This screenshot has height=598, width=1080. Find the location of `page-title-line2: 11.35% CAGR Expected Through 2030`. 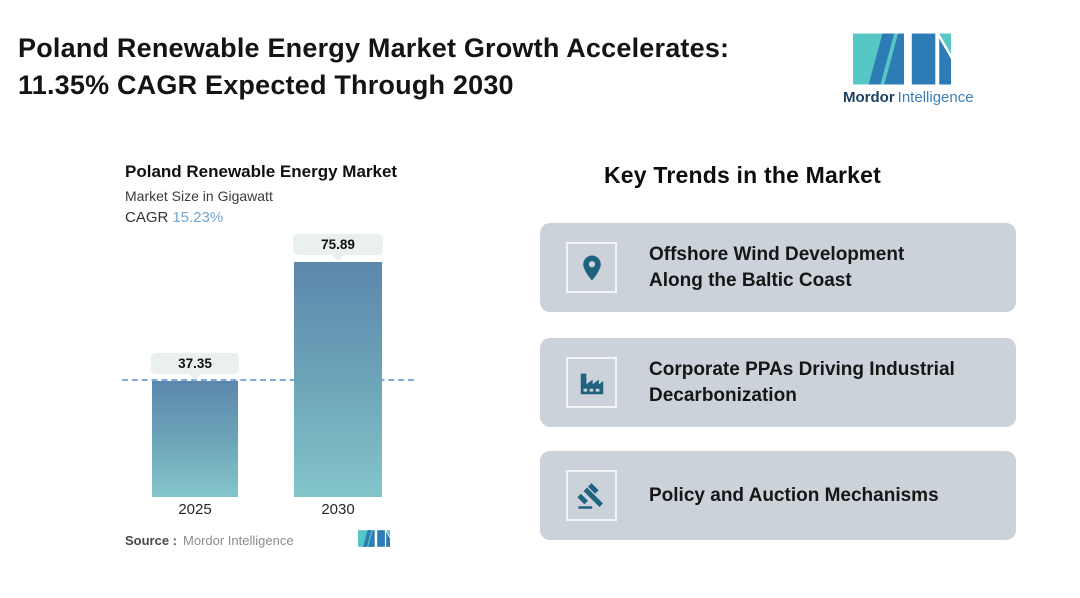

page-title-line2: 11.35% CAGR Expected Through 2030 is located at coordinates (266, 85).